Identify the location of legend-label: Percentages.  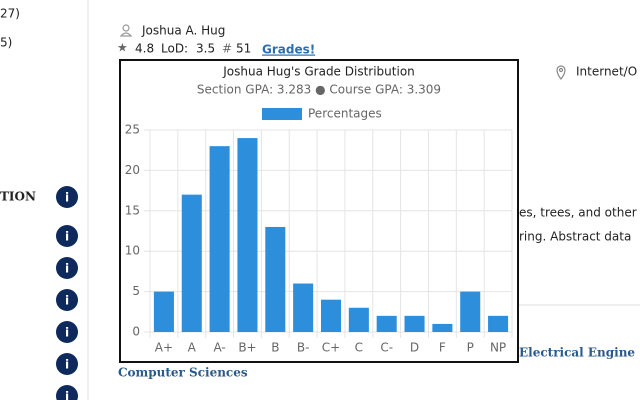
(345, 114).